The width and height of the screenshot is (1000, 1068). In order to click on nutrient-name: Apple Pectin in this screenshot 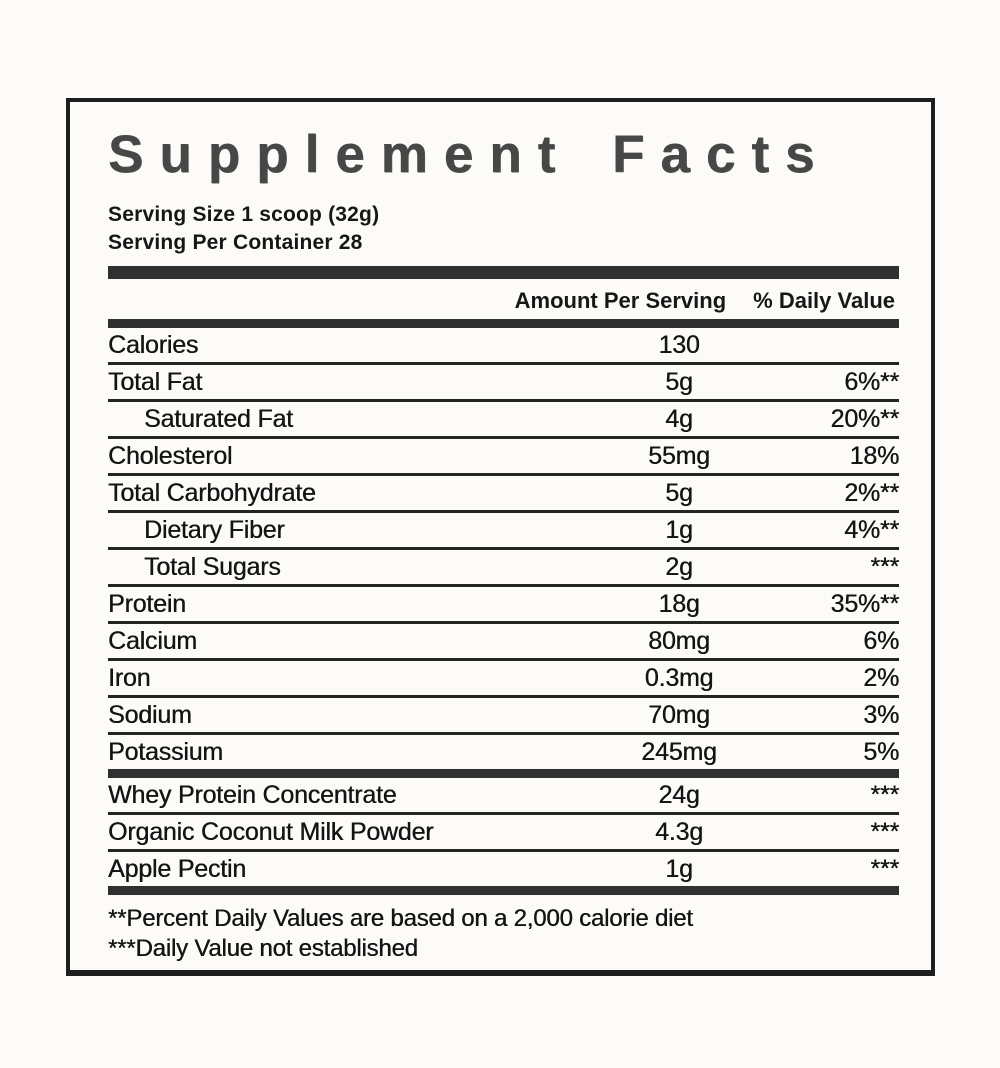, I will do `click(177, 868)`.